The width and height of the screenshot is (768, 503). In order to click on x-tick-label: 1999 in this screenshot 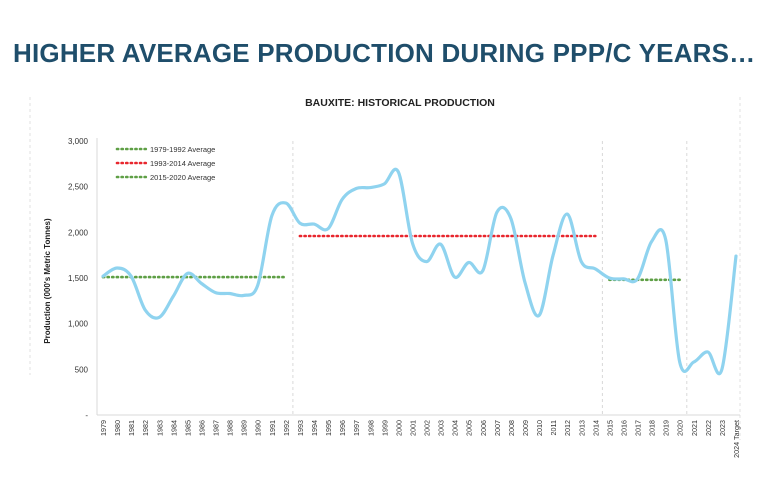, I will do `click(384, 428)`.